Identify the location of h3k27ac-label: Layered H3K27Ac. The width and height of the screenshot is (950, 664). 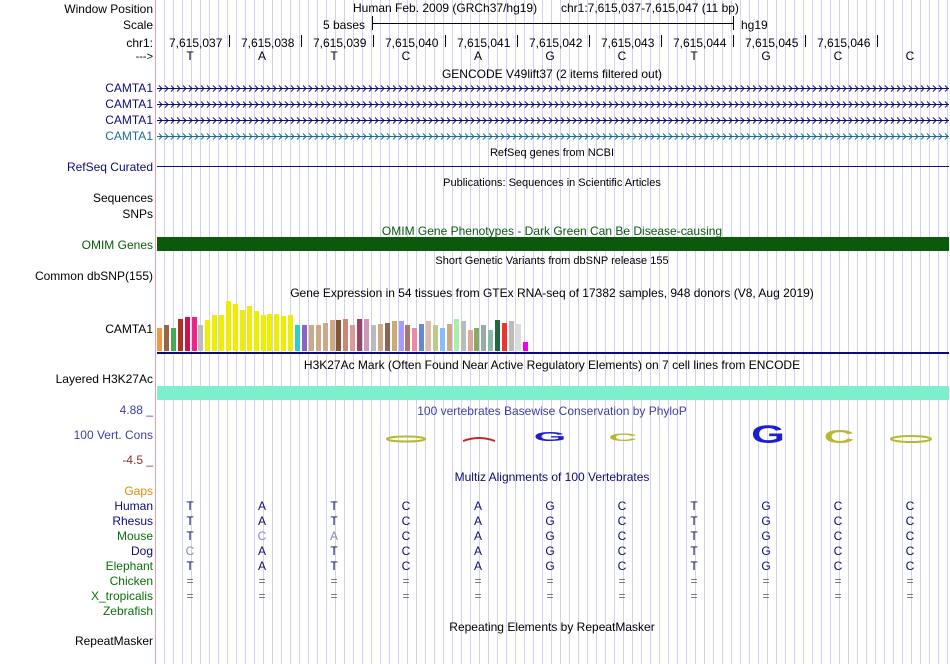
(104, 379).